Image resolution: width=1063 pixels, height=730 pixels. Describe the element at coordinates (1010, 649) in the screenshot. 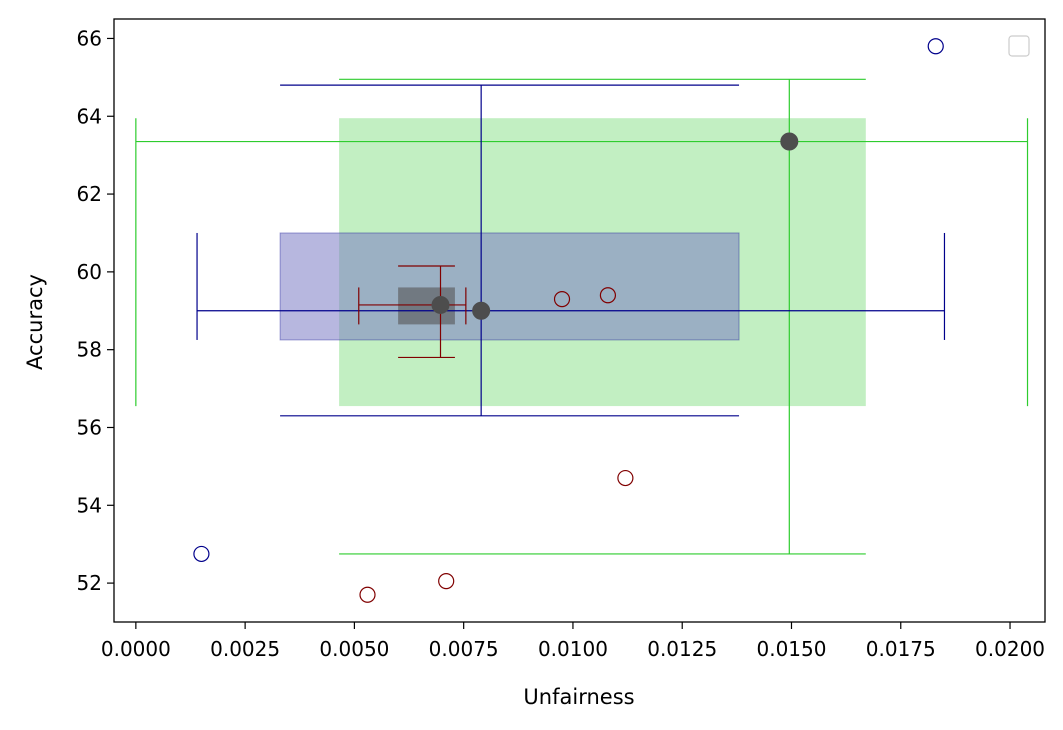

I see `x-tick-label-8: 0.0200` at that location.